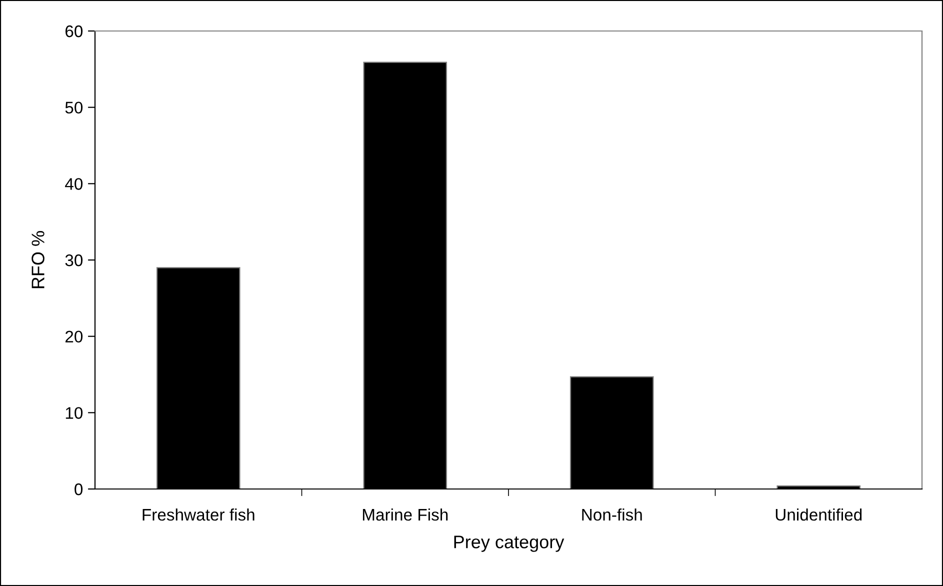 This screenshot has height=586, width=943. What do you see at coordinates (74, 108) in the screenshot?
I see `y-tick-label: 50` at bounding box center [74, 108].